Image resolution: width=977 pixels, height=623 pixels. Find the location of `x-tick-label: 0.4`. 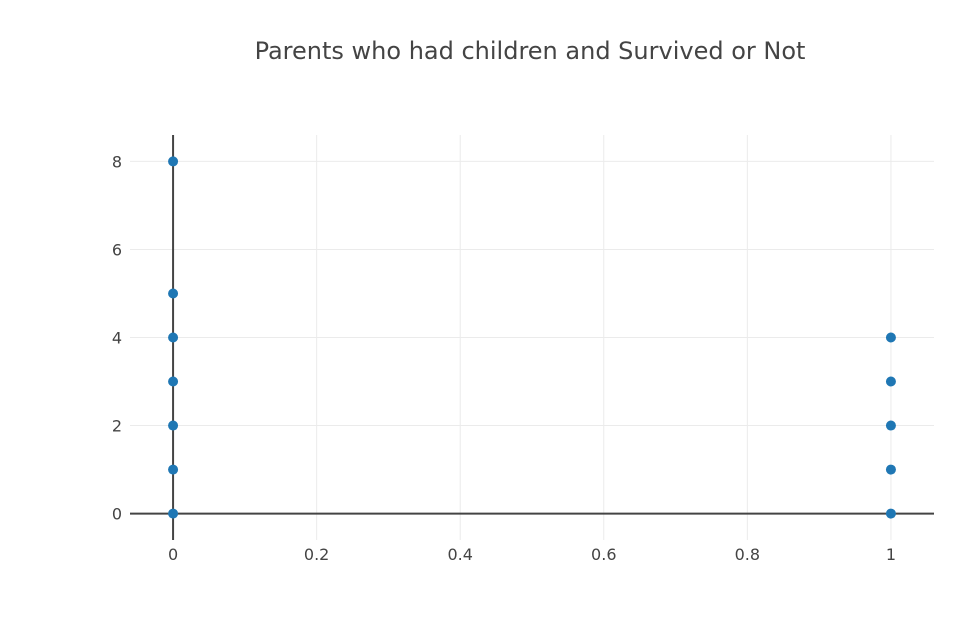

x-tick-label: 0.4 is located at coordinates (459, 554).